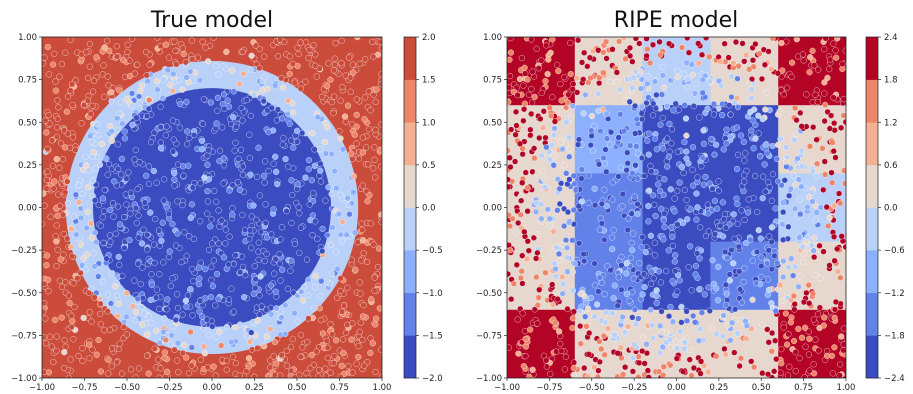 This screenshot has height=394, width=913. Describe the element at coordinates (423, 208) in the screenshot. I see `true-model-colorbar: 2.01.51.00.50.0−0.5−1.0−1.5−2.0` at that location.